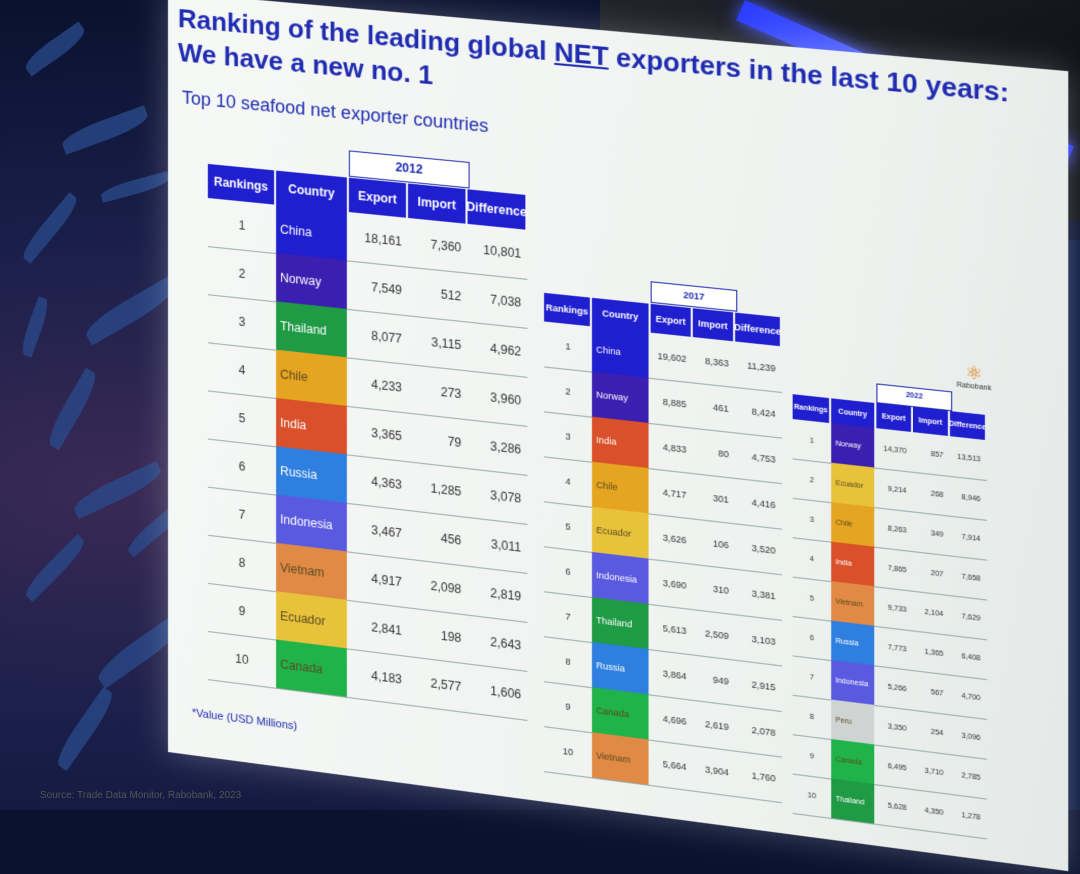 This screenshot has width=1080, height=874. Describe the element at coordinates (763, 686) in the screenshot. I see `difference-cell: 2,915` at that location.